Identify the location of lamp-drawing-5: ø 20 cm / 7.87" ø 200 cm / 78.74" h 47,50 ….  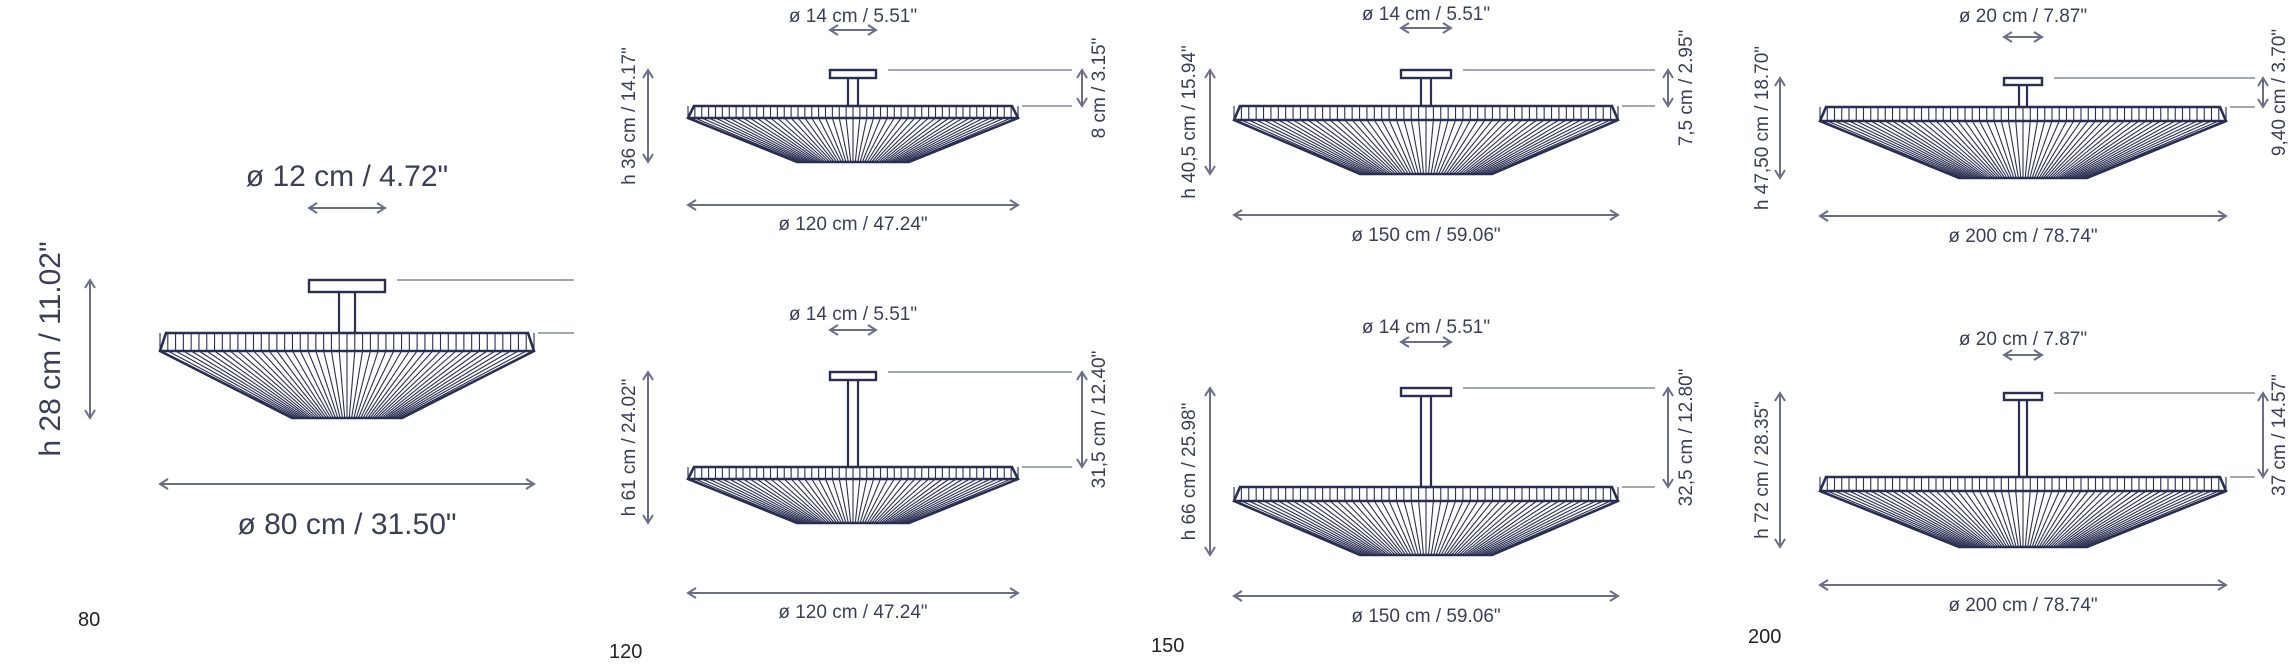
(2021, 126).